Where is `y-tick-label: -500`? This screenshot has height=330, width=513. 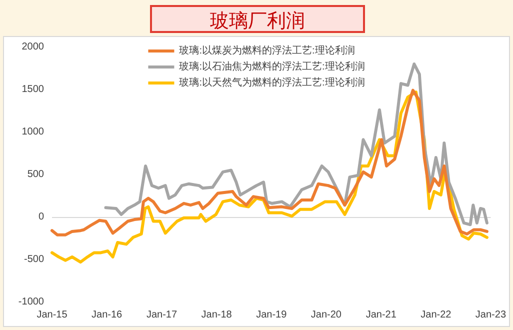
y-tick-label: -500 is located at coordinates (34, 259).